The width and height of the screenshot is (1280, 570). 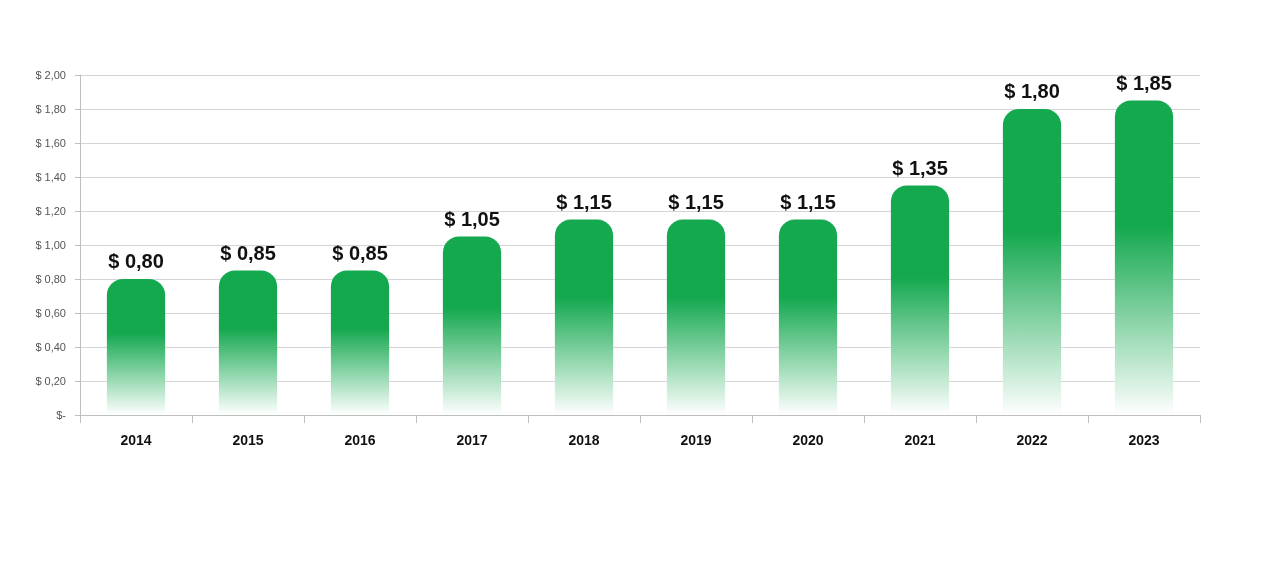 What do you see at coordinates (472, 440) in the screenshot?
I see `x-tick-label: 2017` at bounding box center [472, 440].